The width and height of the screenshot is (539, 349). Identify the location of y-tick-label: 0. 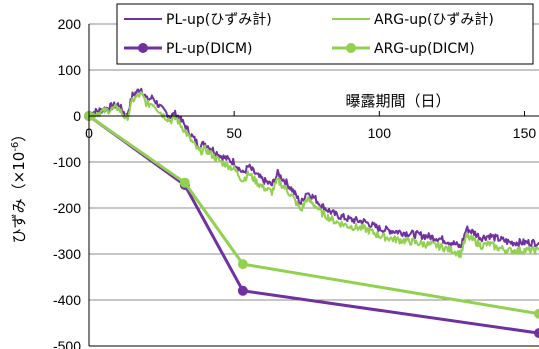
(77, 116).